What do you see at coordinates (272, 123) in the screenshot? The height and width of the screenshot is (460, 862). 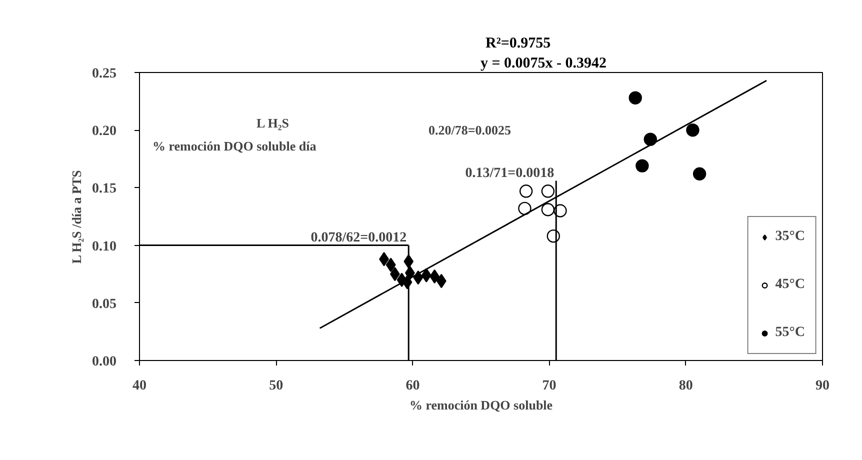 I see `annotation: L H₂S` at bounding box center [272, 123].